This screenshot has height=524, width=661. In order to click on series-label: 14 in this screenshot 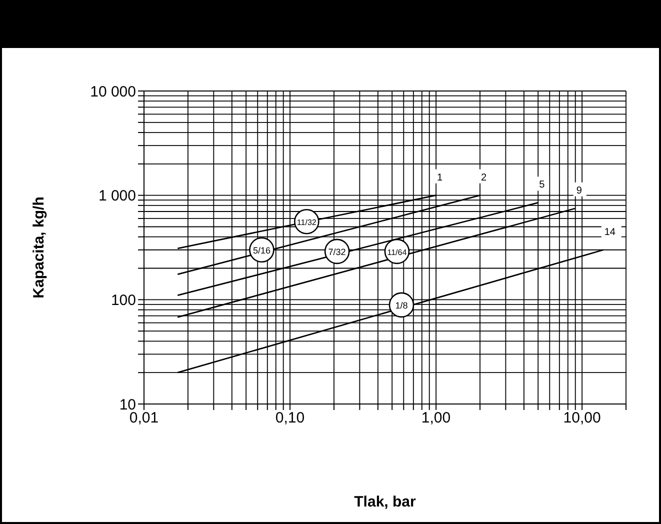, I will do `click(610, 232)`.